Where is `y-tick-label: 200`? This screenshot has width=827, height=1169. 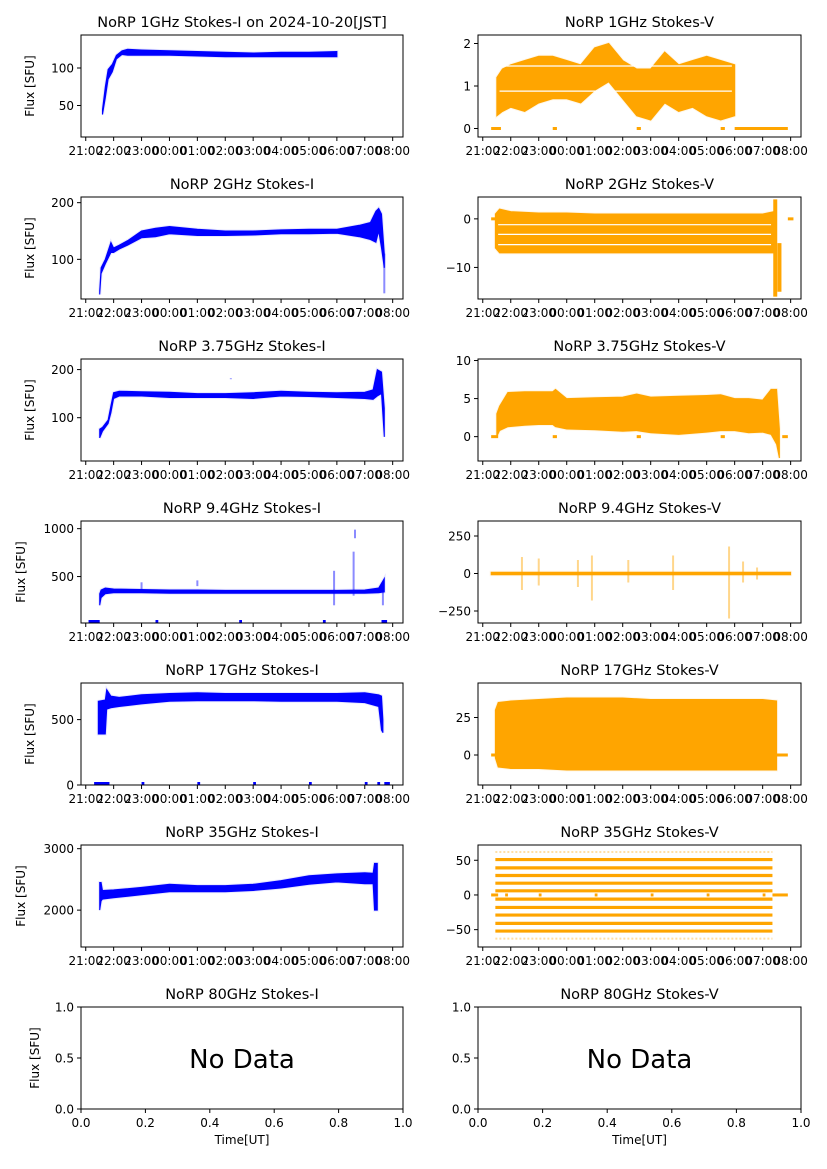
y-tick-label: 200 is located at coordinates (62, 370).